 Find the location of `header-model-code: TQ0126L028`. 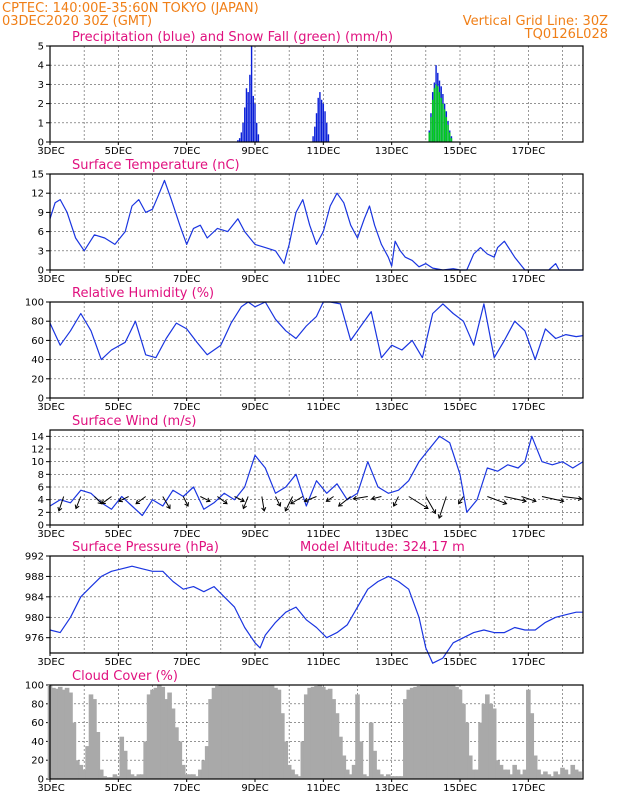

header-model-code: TQ0126L028 is located at coordinates (566, 34).